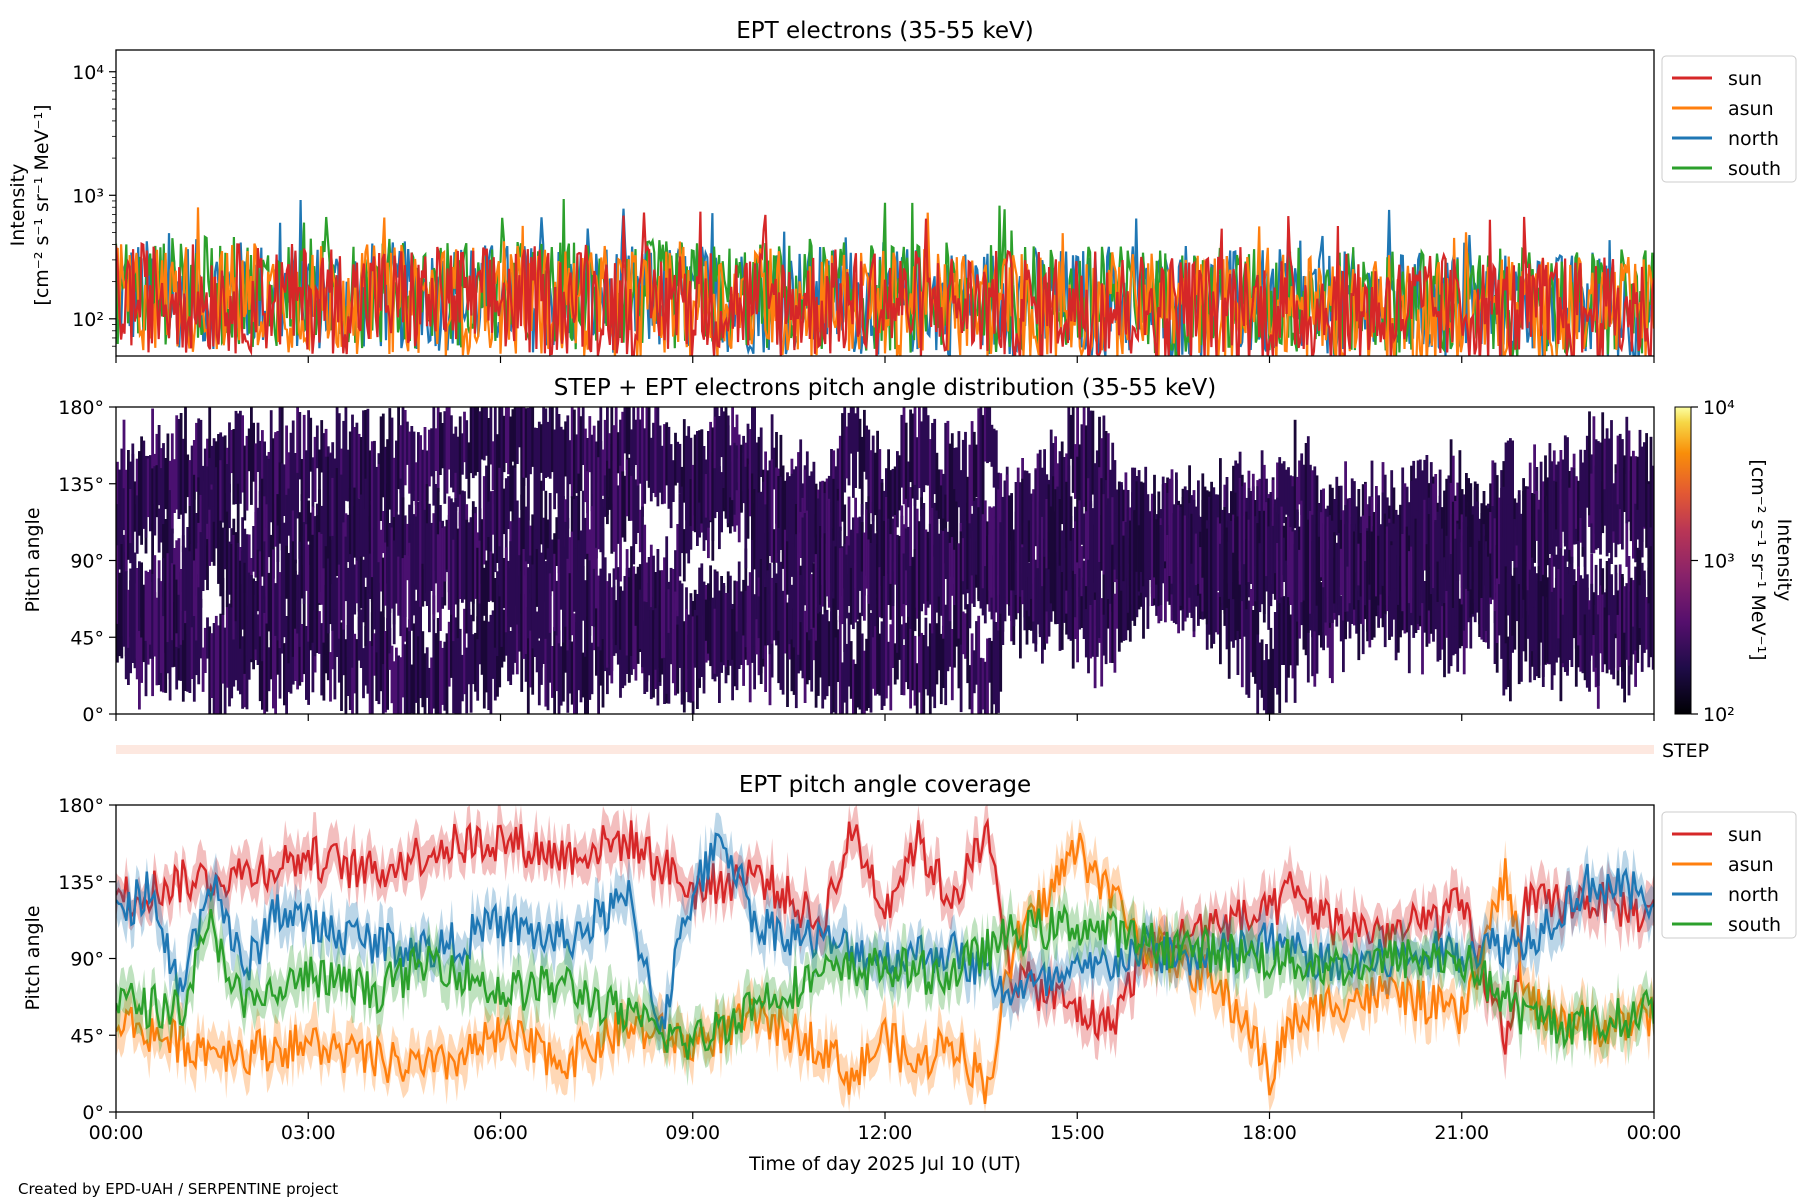 The width and height of the screenshot is (1800, 1200). What do you see at coordinates (87, 562) in the screenshot?
I see `y-tick-label: 90°` at bounding box center [87, 562].